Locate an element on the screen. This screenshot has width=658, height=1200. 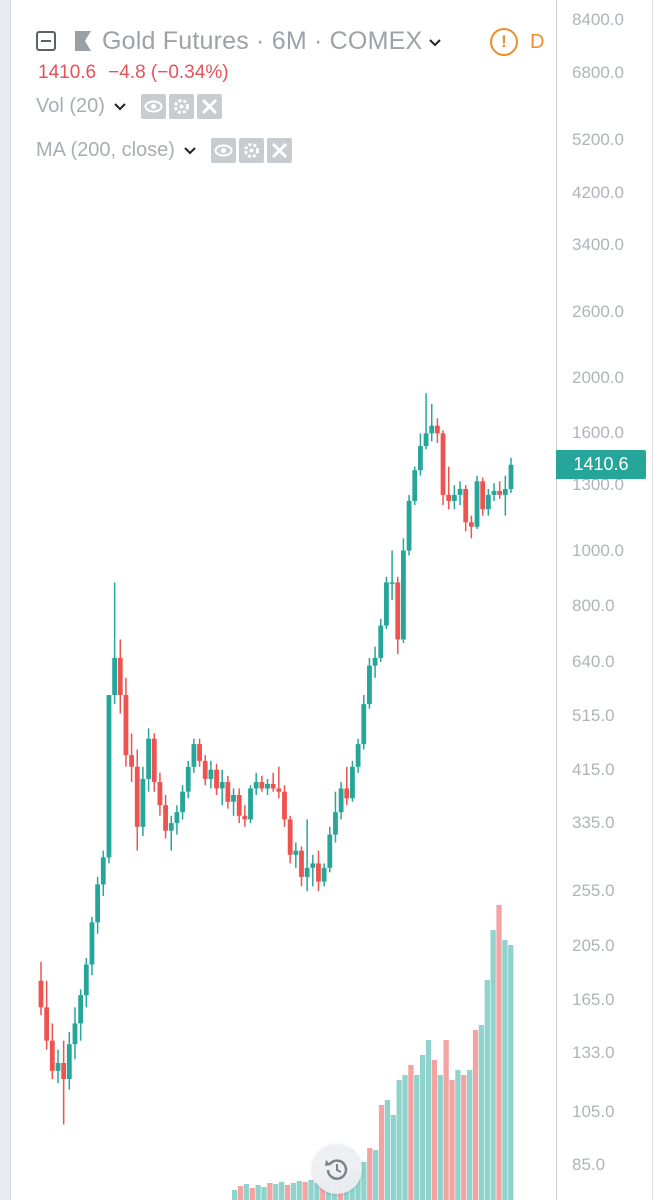
price-scale-tick: 3400.0 is located at coordinates (598, 245).